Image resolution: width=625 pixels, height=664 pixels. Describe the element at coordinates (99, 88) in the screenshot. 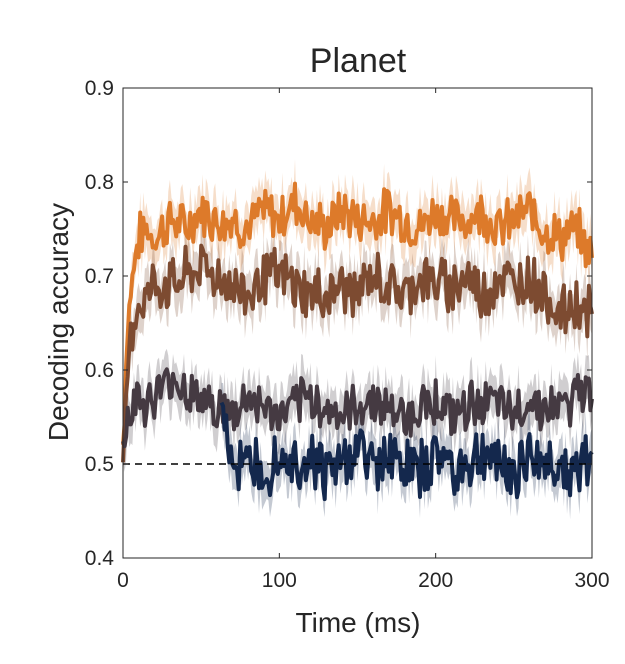

I see `y-tick-label: 0.9` at that location.